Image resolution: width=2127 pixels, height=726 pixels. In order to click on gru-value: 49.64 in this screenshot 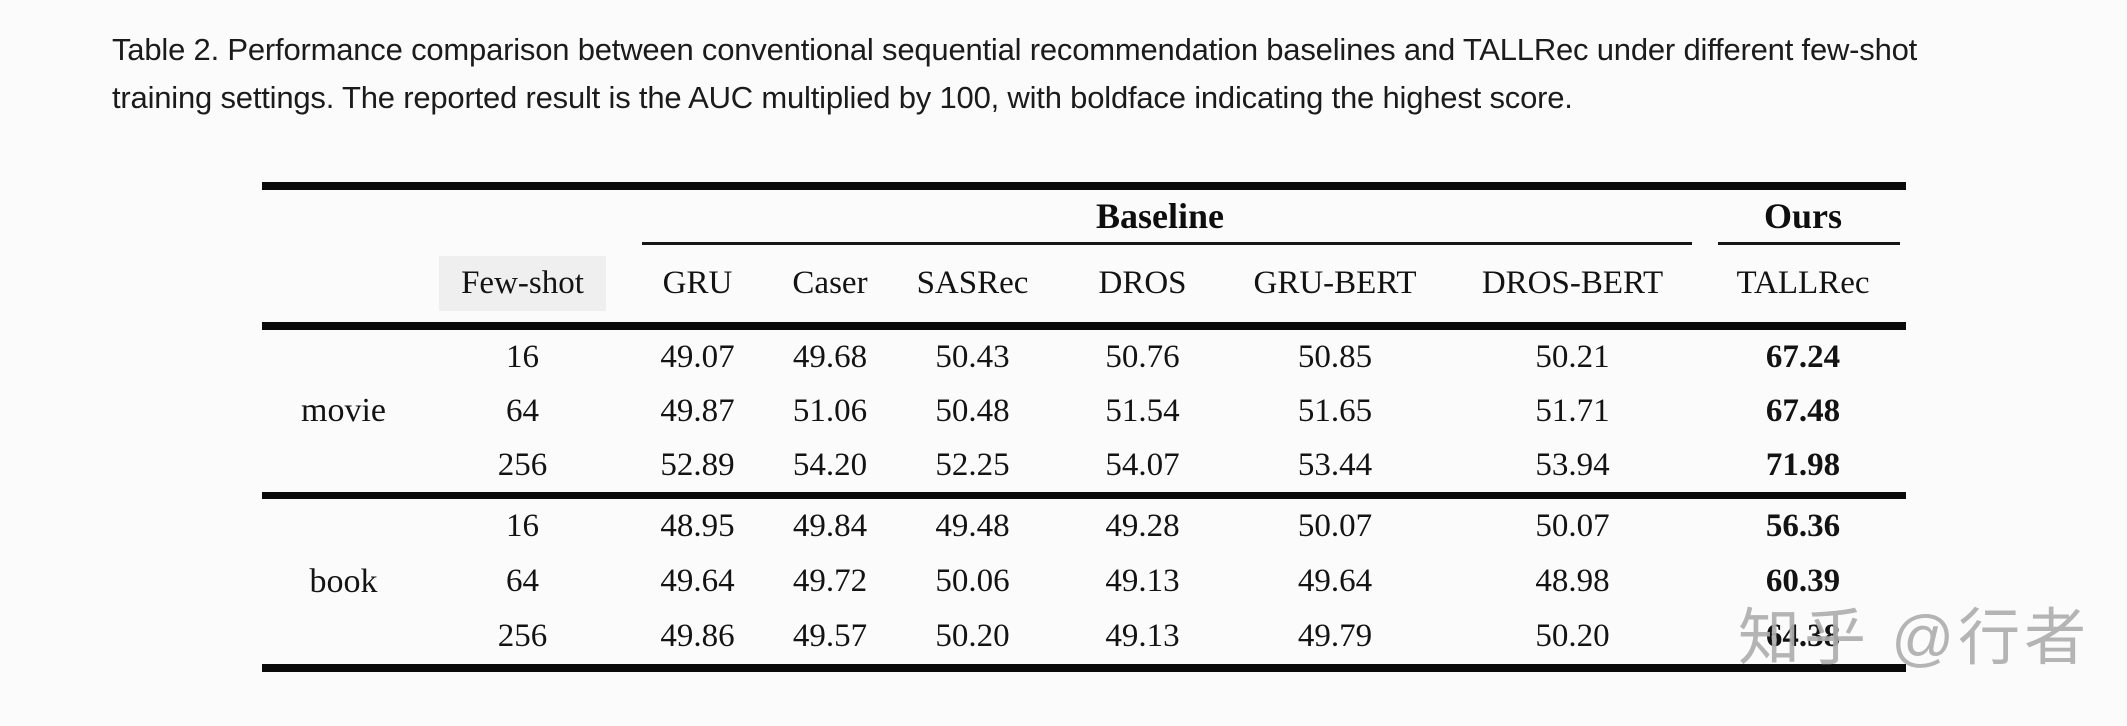, I will do `click(697, 581)`.